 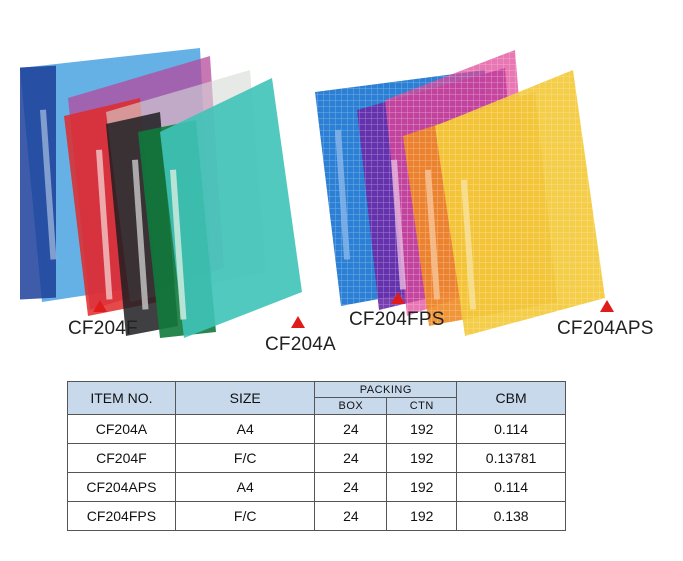 I want to click on folder-teal, so click(x=231, y=208).